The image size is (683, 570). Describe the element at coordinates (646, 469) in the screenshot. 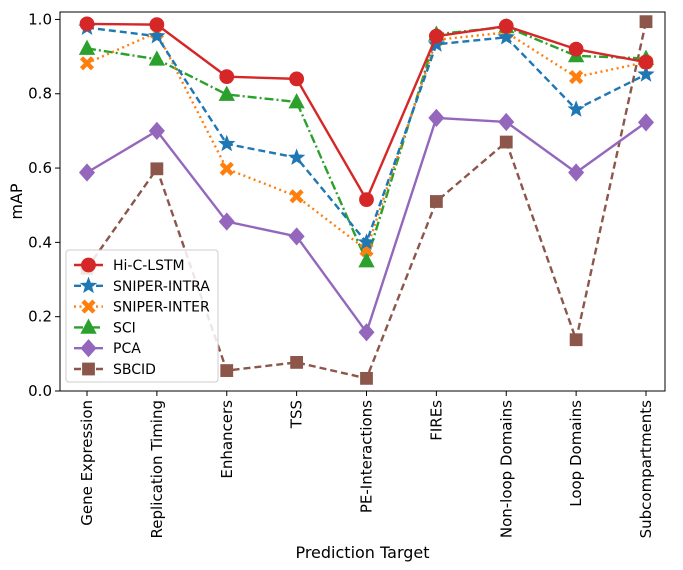

I see `x-tick-label: Subcompartments` at that location.